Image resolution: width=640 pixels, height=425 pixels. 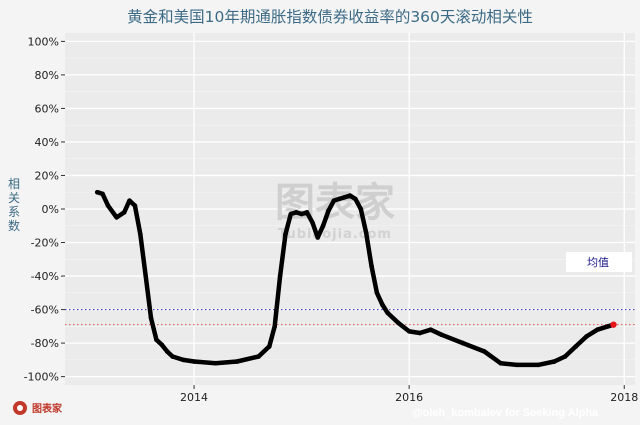 I want to click on y-tick-label: 20%, so click(x=47, y=175).